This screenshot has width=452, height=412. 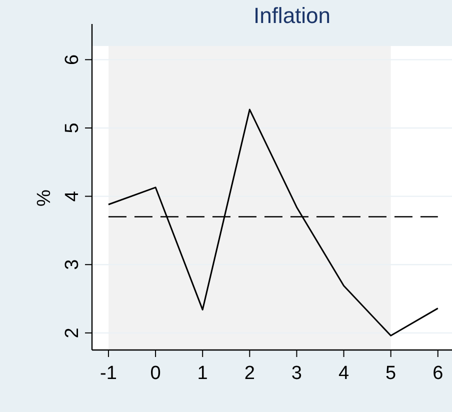 What do you see at coordinates (292, 15) in the screenshot?
I see `chart-title: Inflation` at bounding box center [292, 15].